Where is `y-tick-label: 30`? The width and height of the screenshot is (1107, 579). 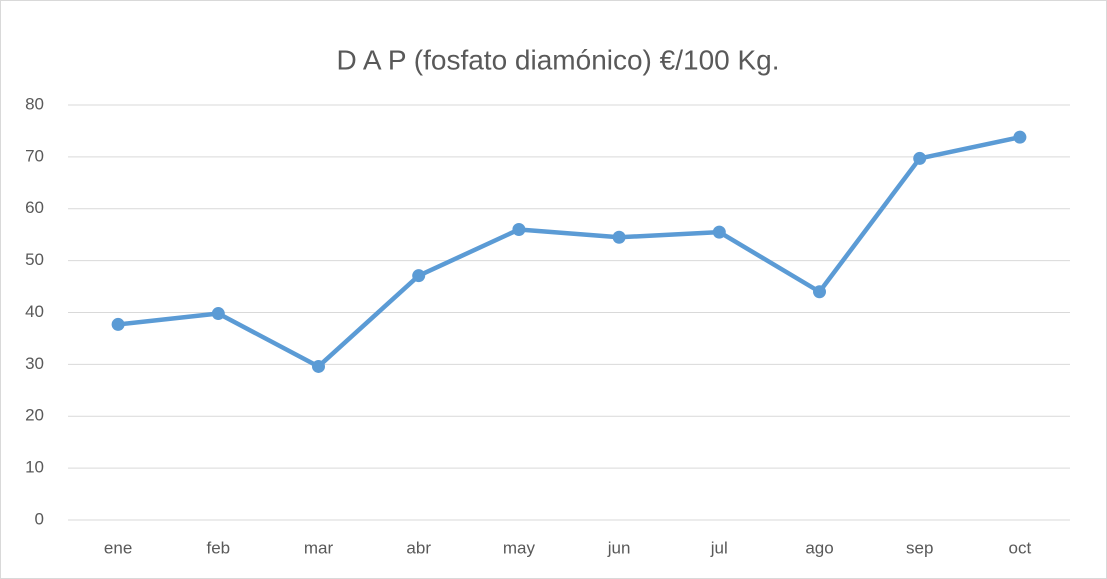 y-tick-label: 30 is located at coordinates (34, 363).